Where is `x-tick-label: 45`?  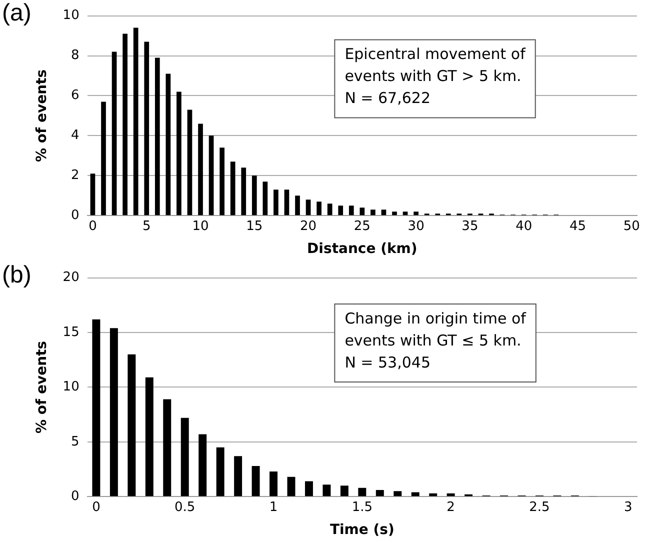
x-tick-label: 45 is located at coordinates (577, 226).